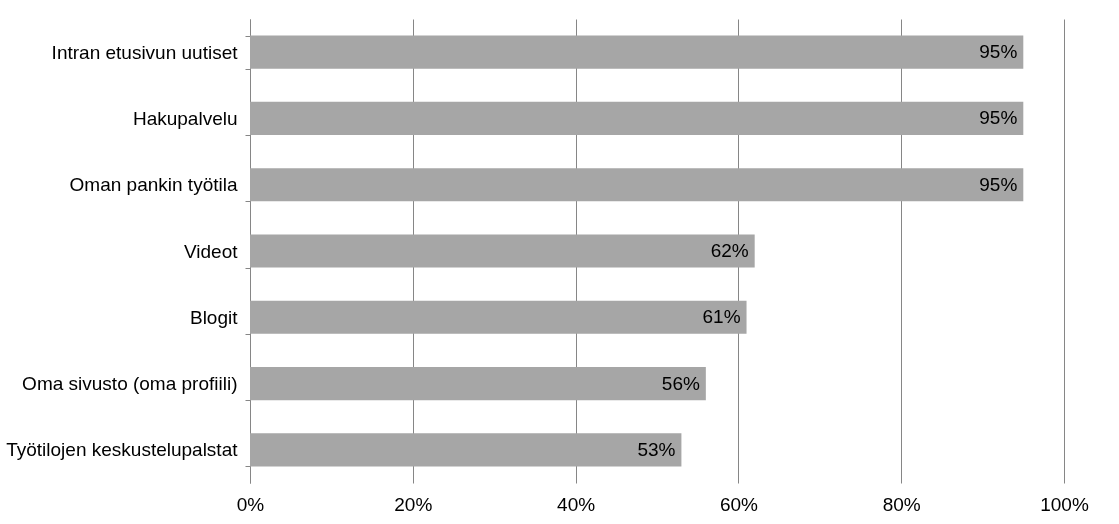 This screenshot has width=1119, height=524. Describe the element at coordinates (153, 185) in the screenshot. I see `y-tick-label: Oman pankin työtila` at that location.